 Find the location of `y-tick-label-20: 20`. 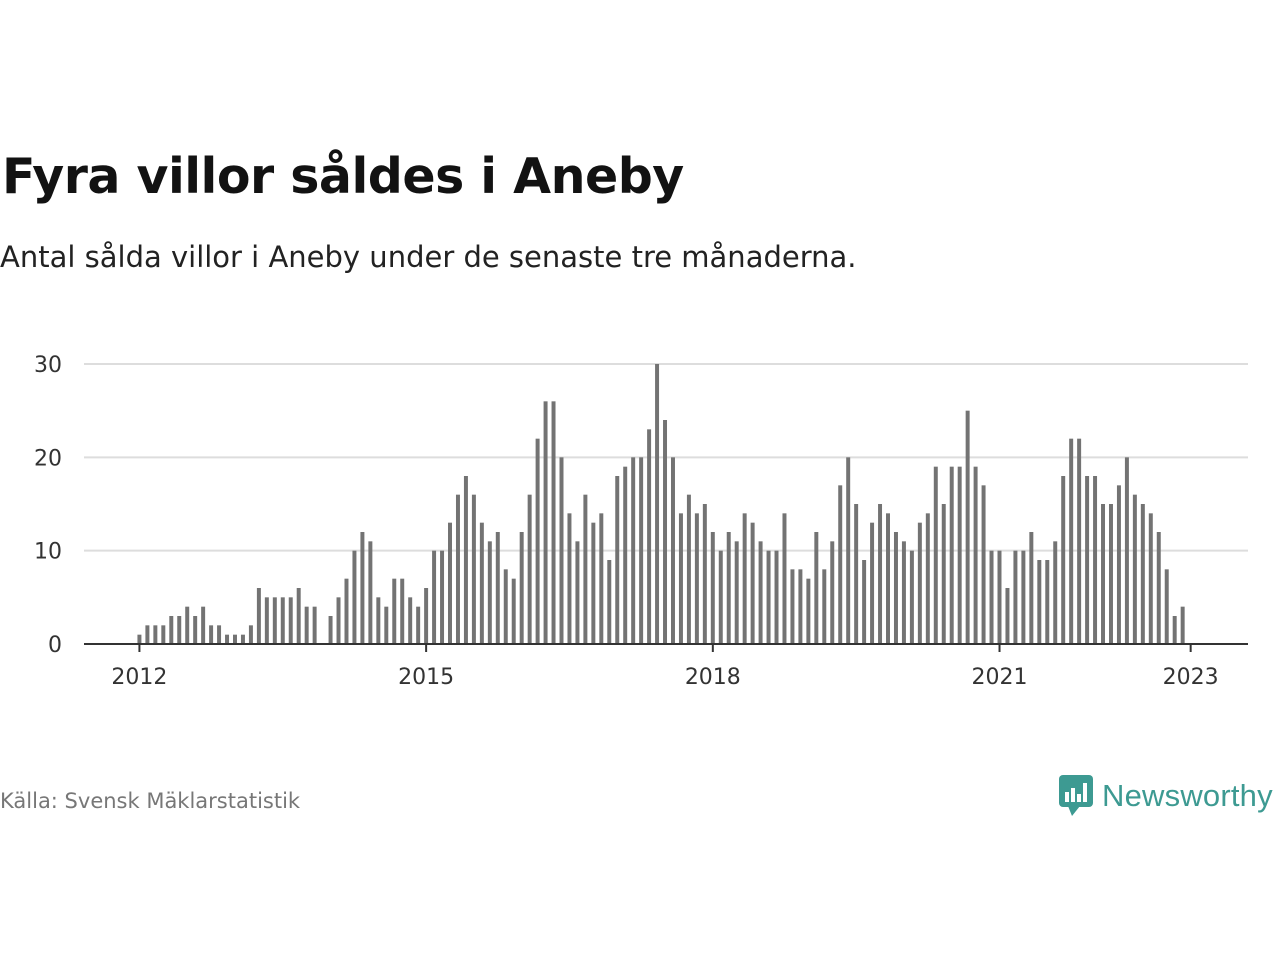

y-tick-label-20: 20 is located at coordinates (48, 458).